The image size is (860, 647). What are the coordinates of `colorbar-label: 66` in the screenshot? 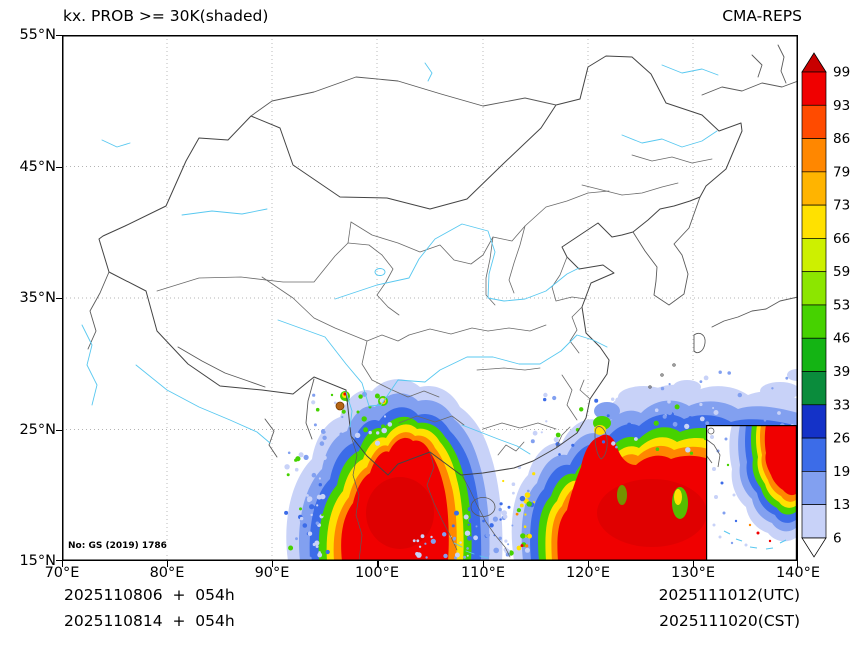 It's located at (841, 239).